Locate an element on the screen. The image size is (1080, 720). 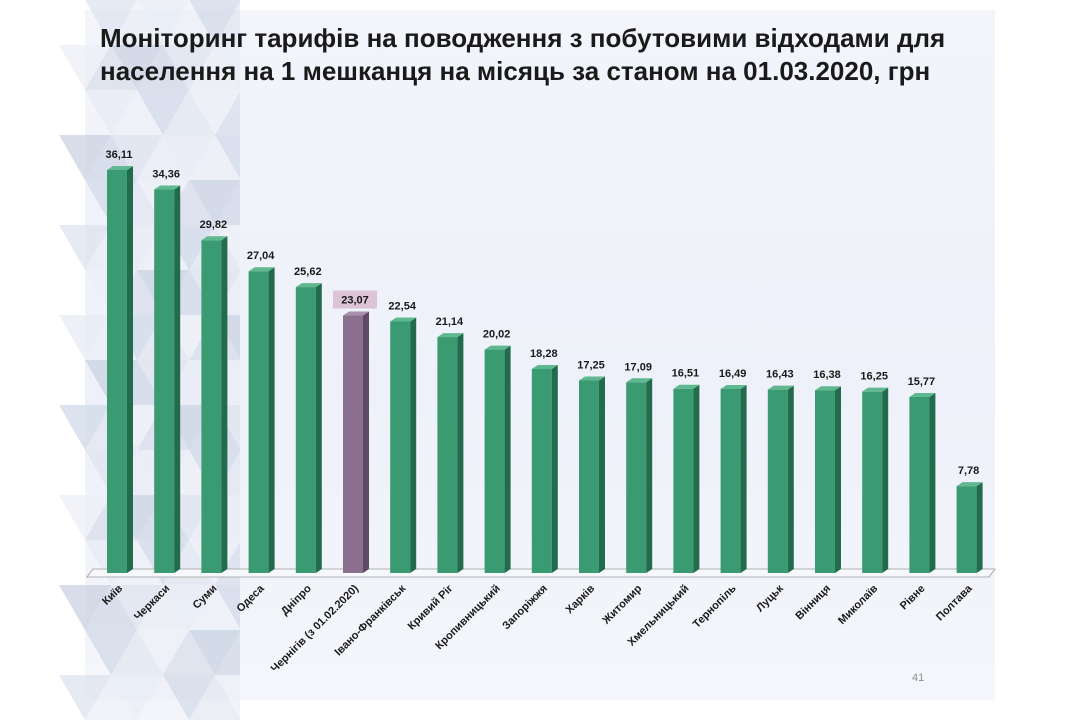
data-label: 21,14 is located at coordinates (450, 322).